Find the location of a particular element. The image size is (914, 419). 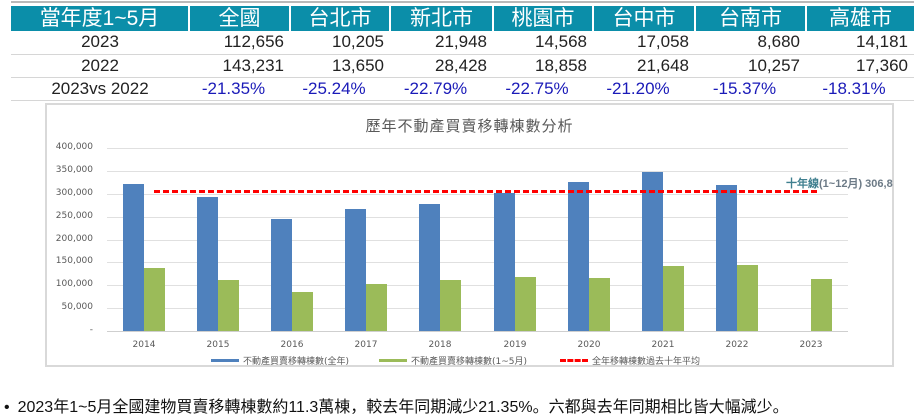

y-tick-label: - is located at coordinates (91, 330).